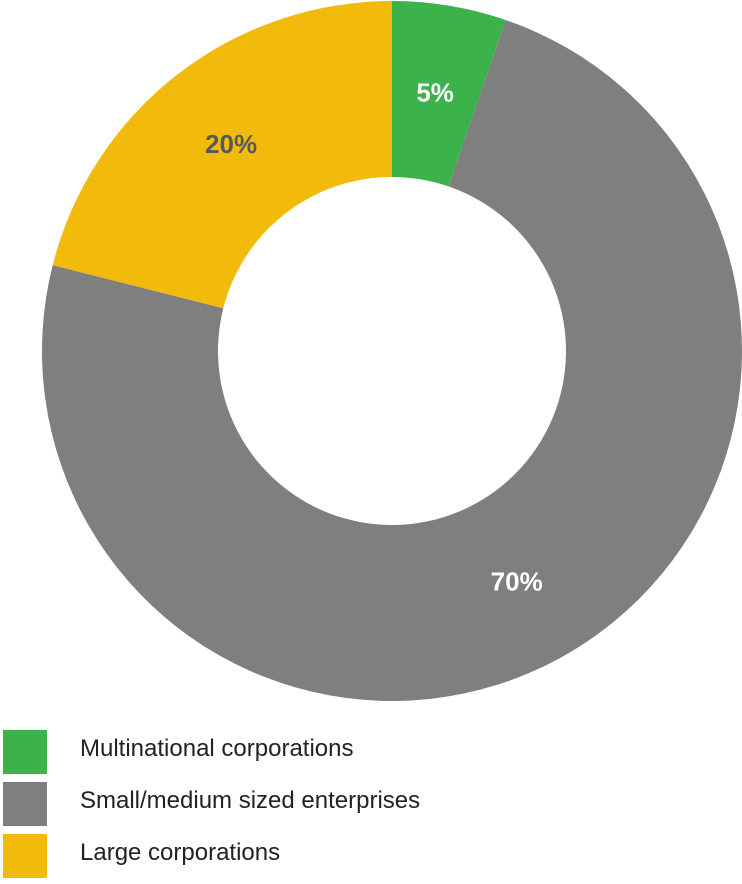 This screenshot has width=742, height=884. What do you see at coordinates (180, 852) in the screenshot?
I see `legend-label-large-corporations: Large corporations` at bounding box center [180, 852].